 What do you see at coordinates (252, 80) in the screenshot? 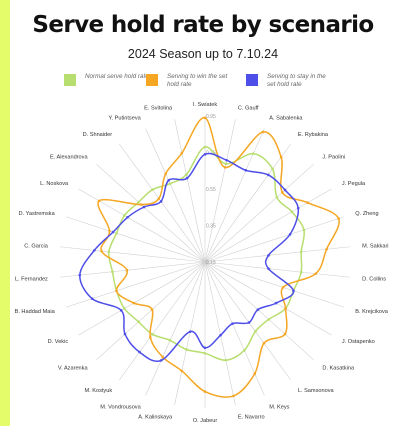
I see `legend-swatch-stay-set` at bounding box center [252, 80].